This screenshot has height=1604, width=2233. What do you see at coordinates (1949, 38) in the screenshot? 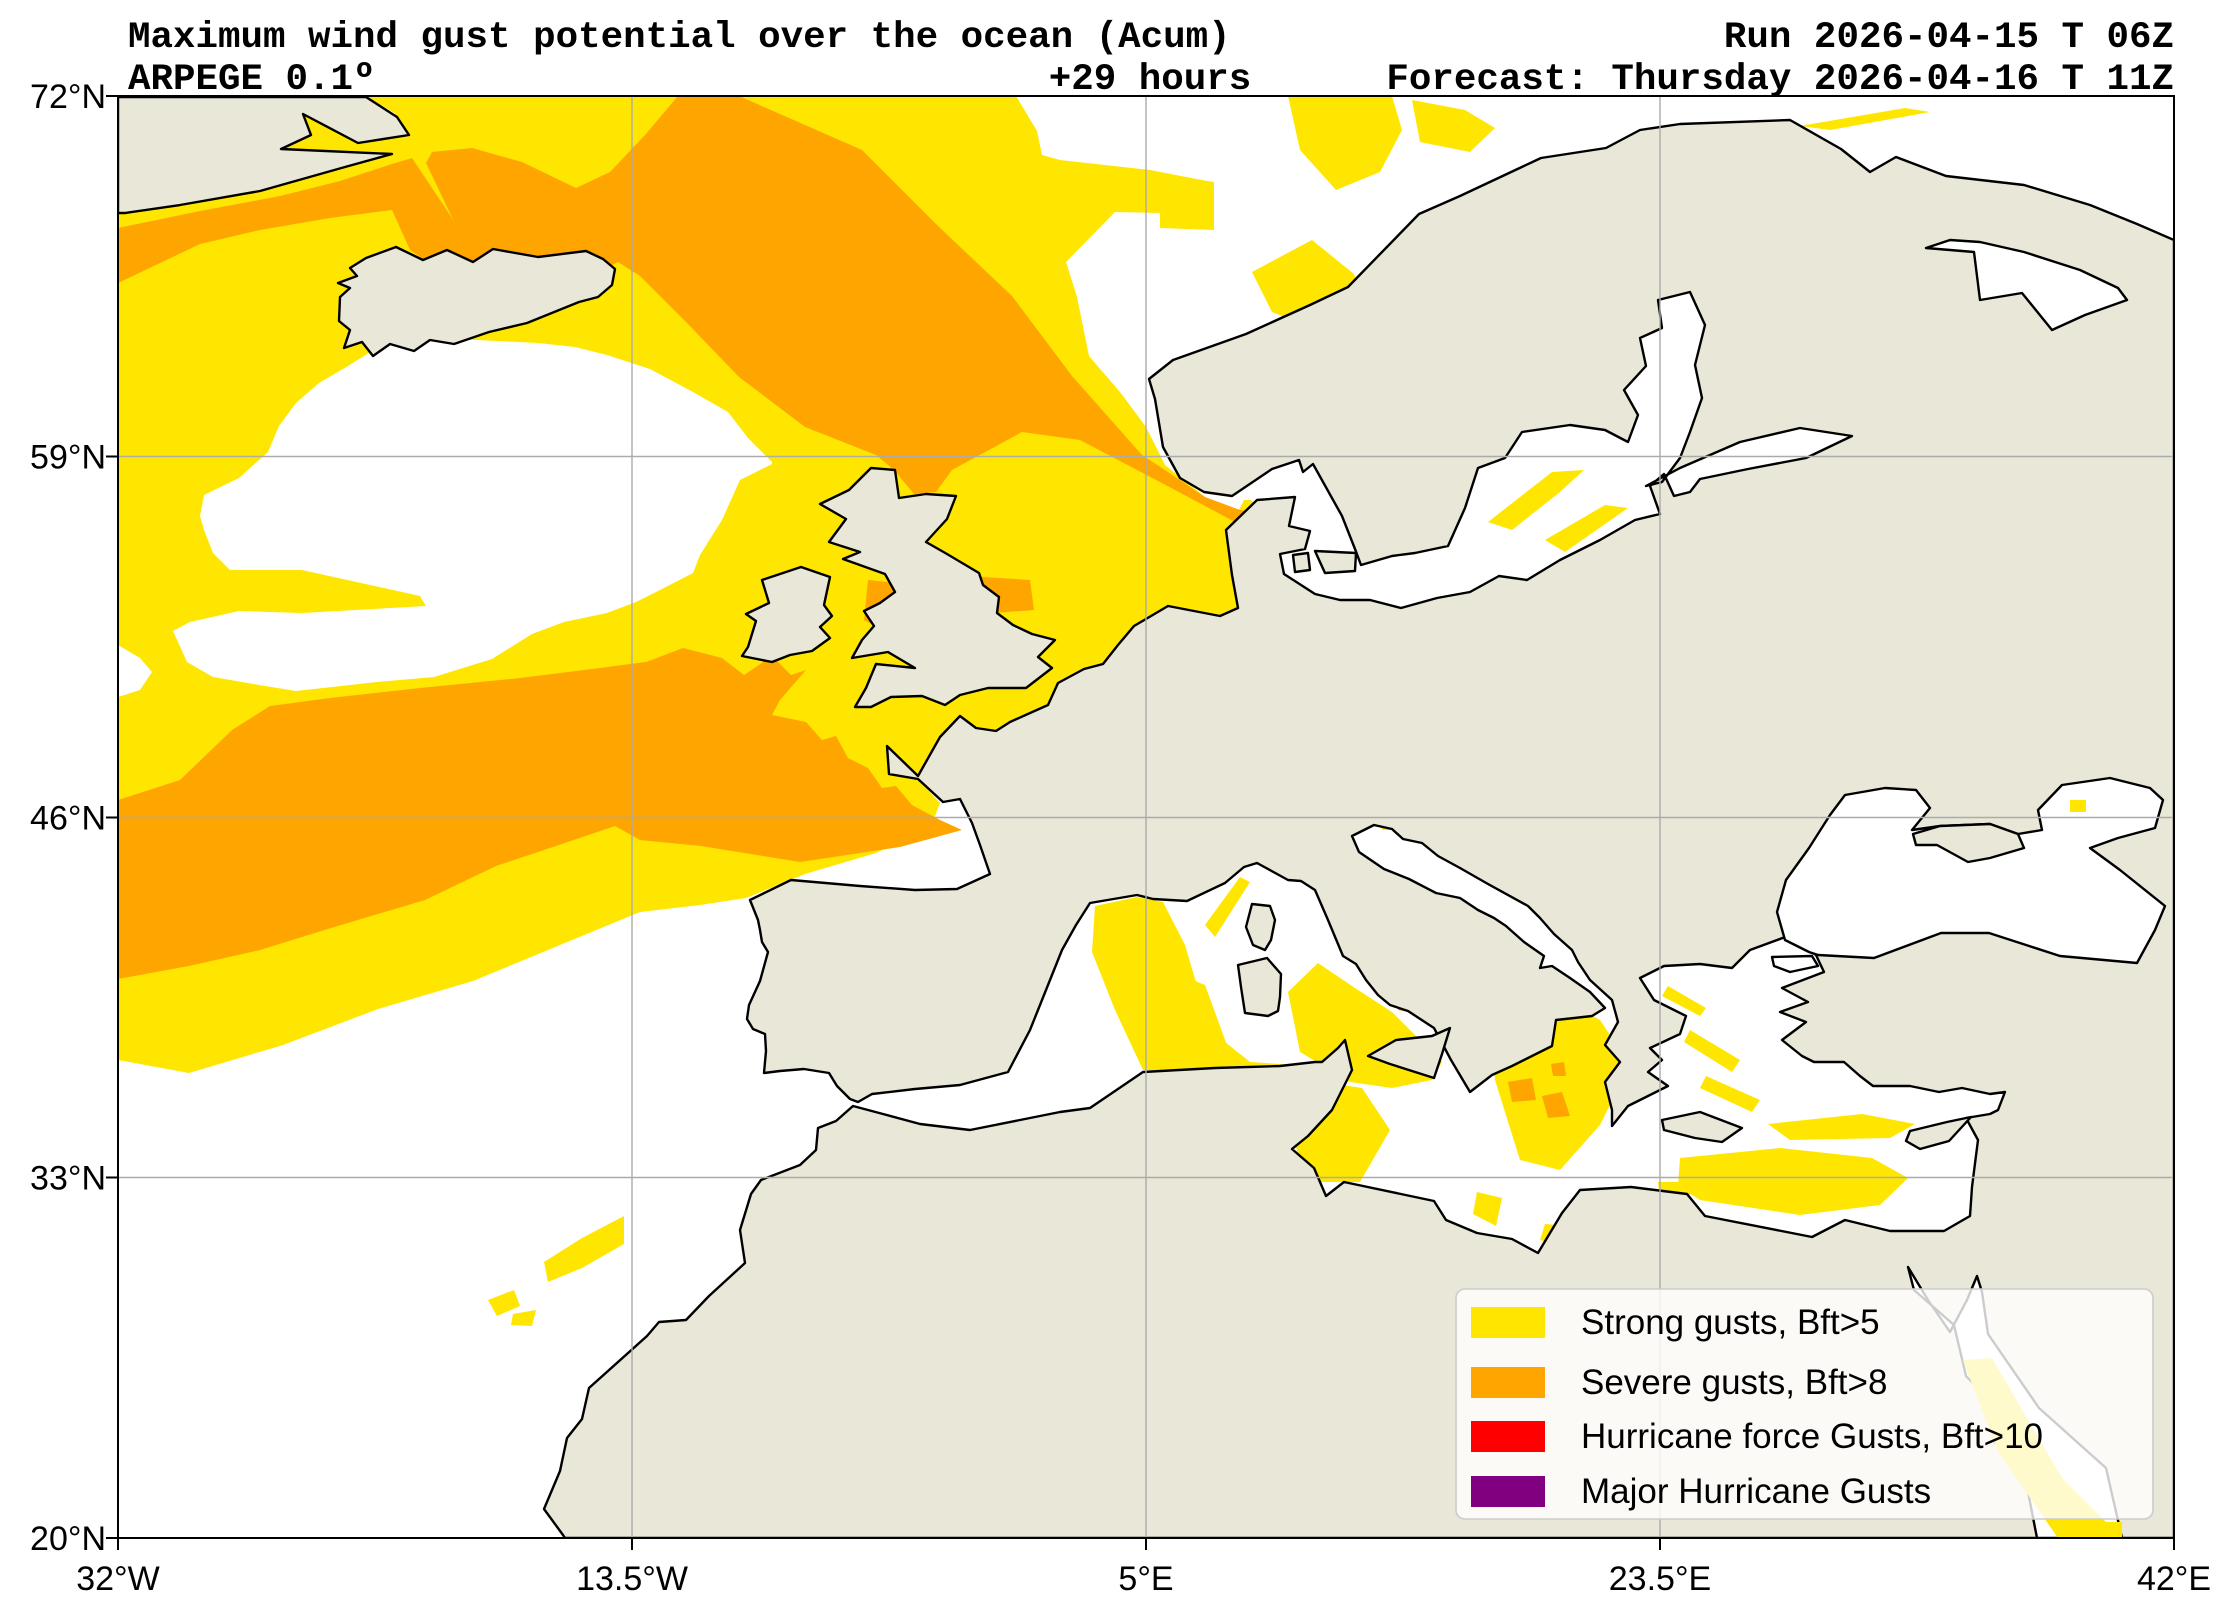
I see `svg-text: Run 2026-04-15 T 06Z` at bounding box center [1949, 38].